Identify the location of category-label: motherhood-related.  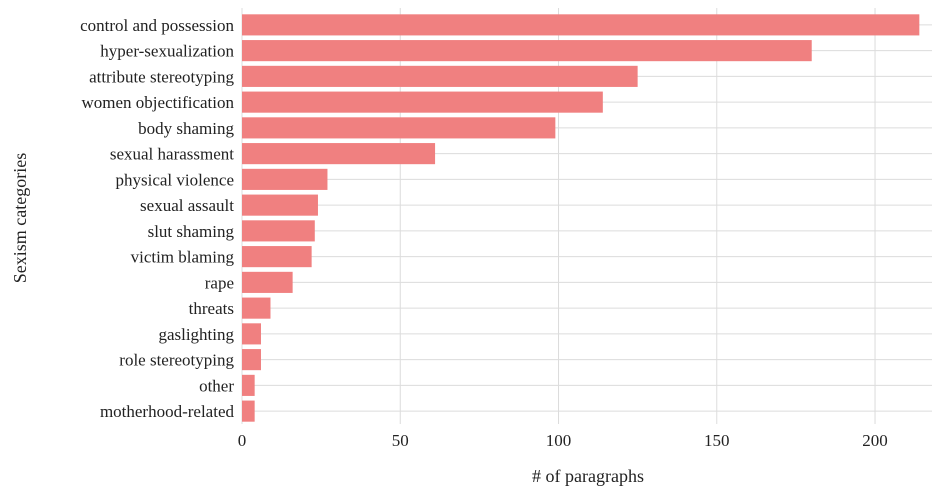
(167, 411).